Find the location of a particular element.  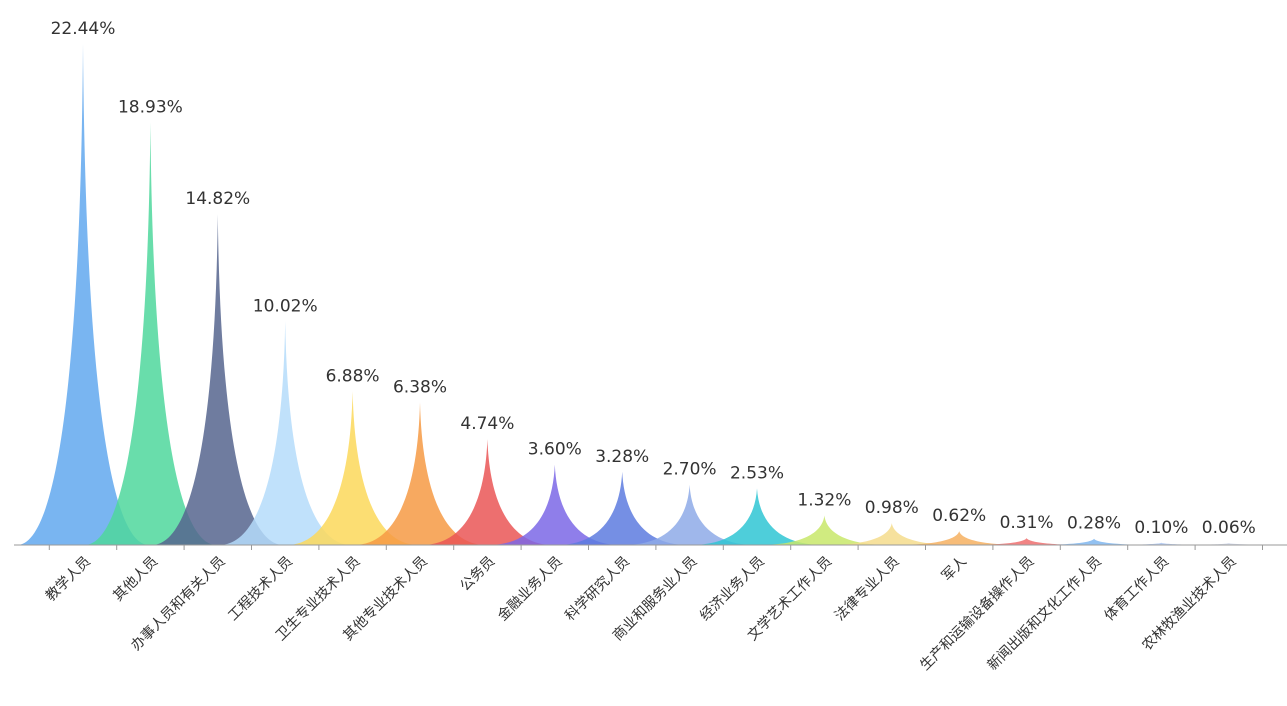

category-label: 工程技术人员 is located at coordinates (260, 589).